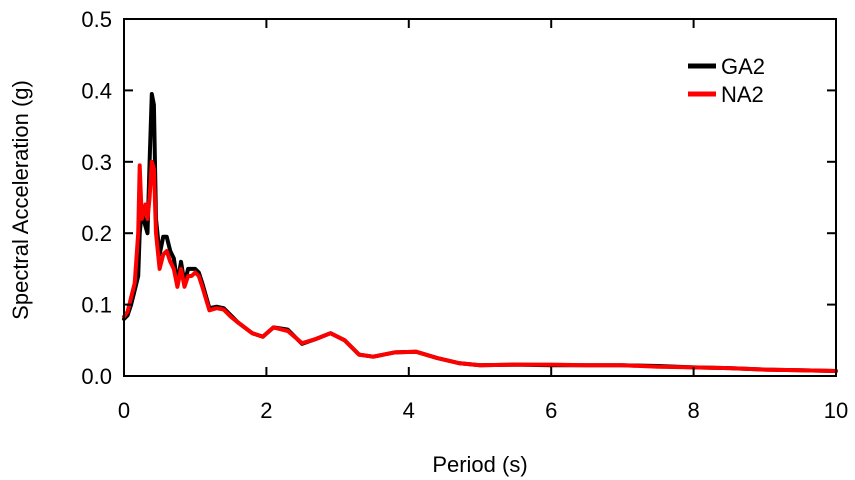 This screenshot has width=855, height=480. What do you see at coordinates (409, 410) in the screenshot?
I see `x-tick-label: 4` at bounding box center [409, 410].